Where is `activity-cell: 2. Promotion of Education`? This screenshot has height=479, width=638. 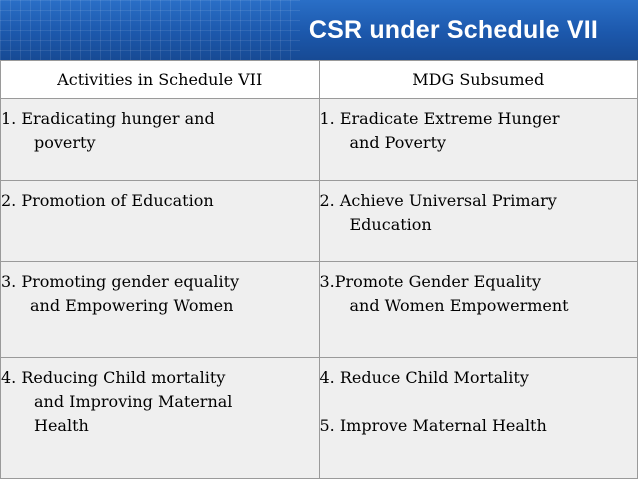 activity-cell: 2. Promotion of Education is located at coordinates (160, 221).